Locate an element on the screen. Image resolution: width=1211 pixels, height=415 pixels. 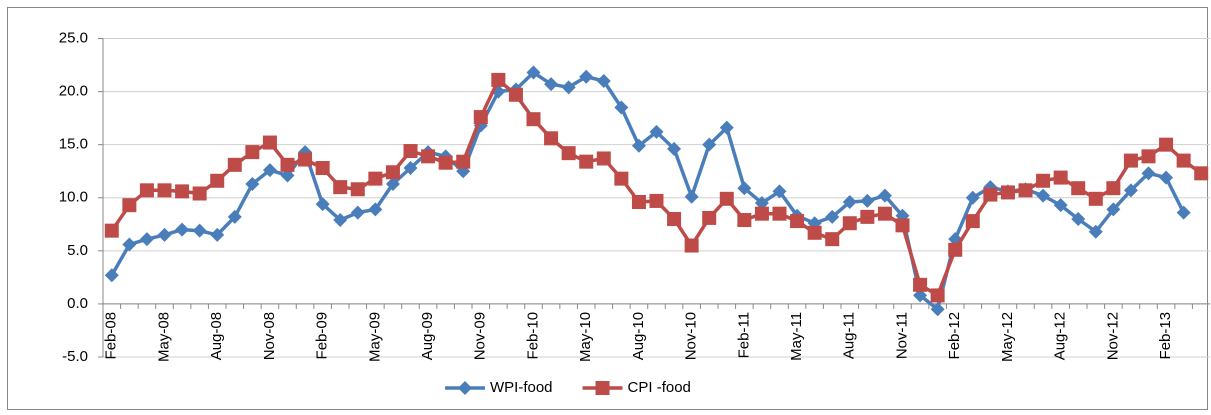
legend-item: CPI -food is located at coordinates (636, 387).